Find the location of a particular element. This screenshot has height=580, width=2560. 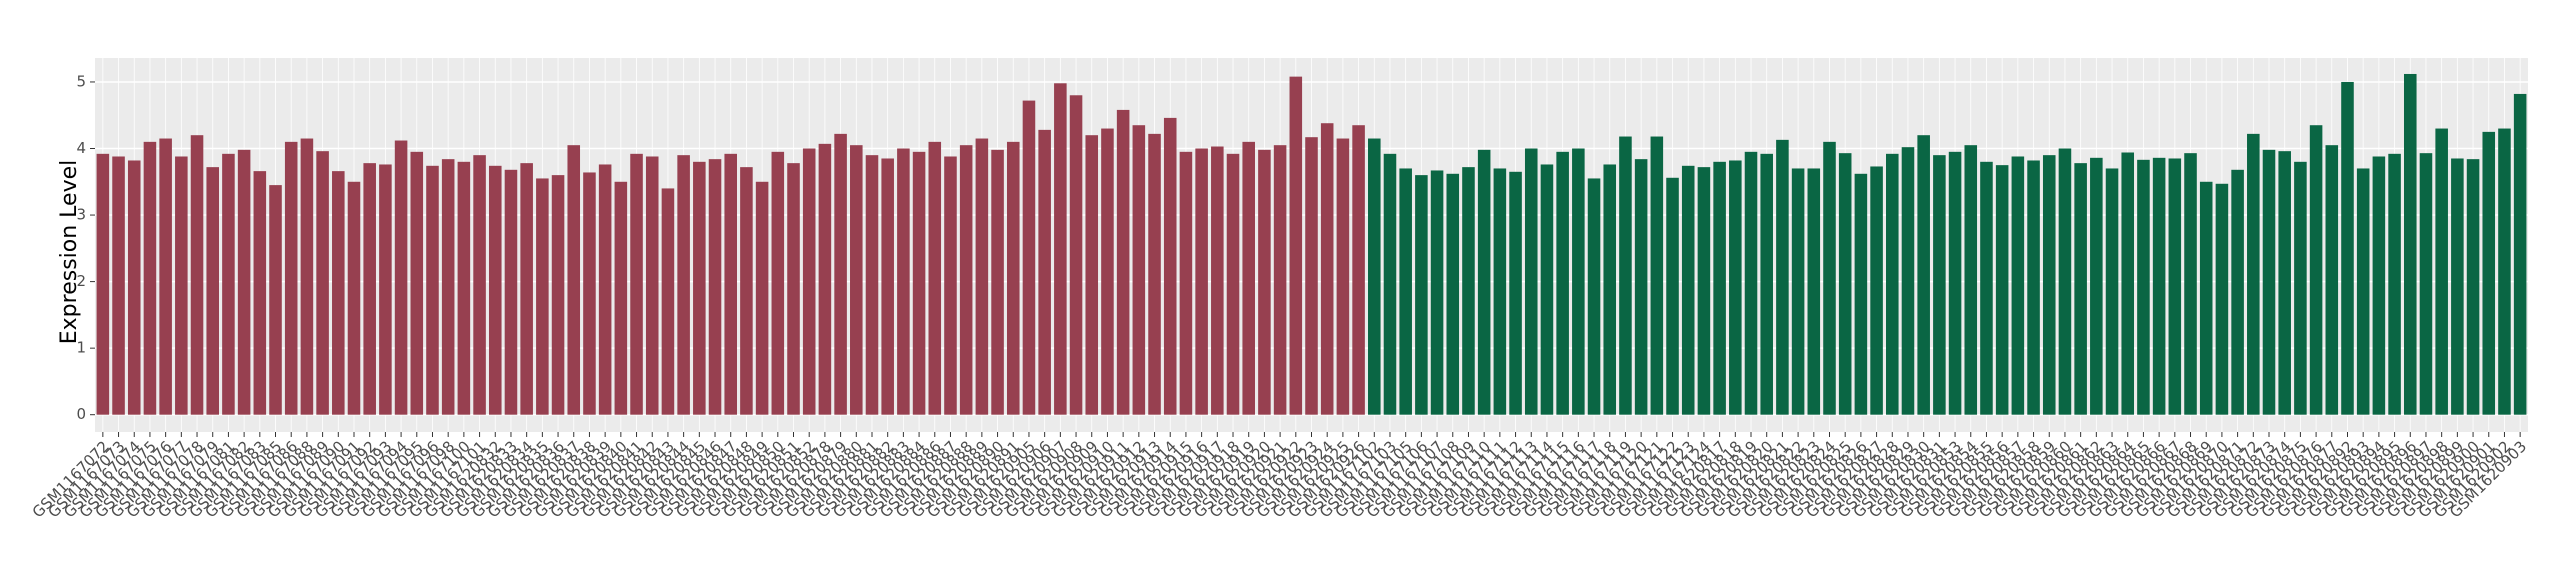

y-axis-title: Expression Level is located at coordinates (69, 252).